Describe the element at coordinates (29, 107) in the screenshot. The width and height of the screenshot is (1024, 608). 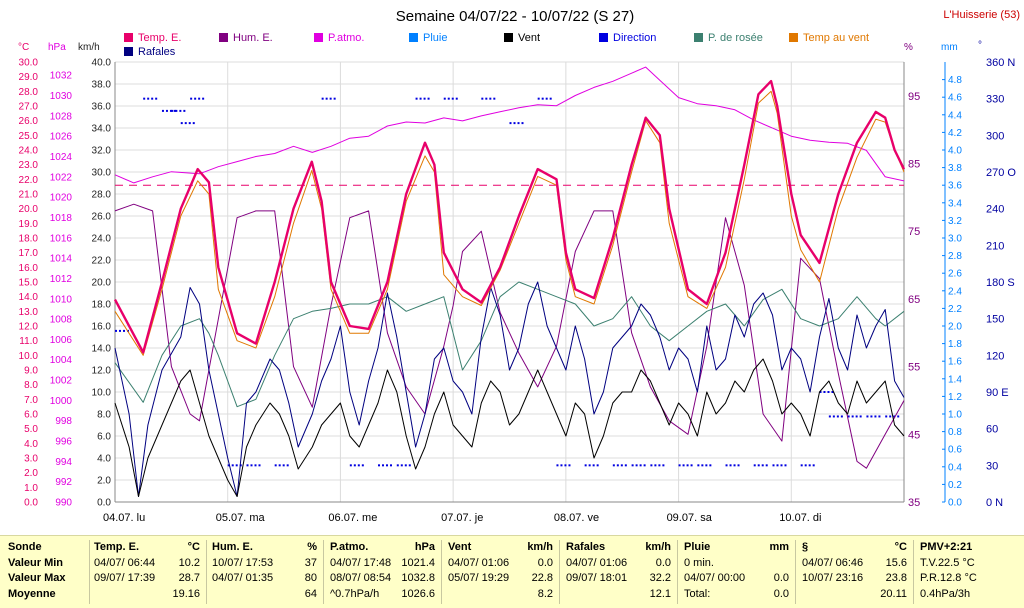
I see `temp-tick: 27.0` at that location.